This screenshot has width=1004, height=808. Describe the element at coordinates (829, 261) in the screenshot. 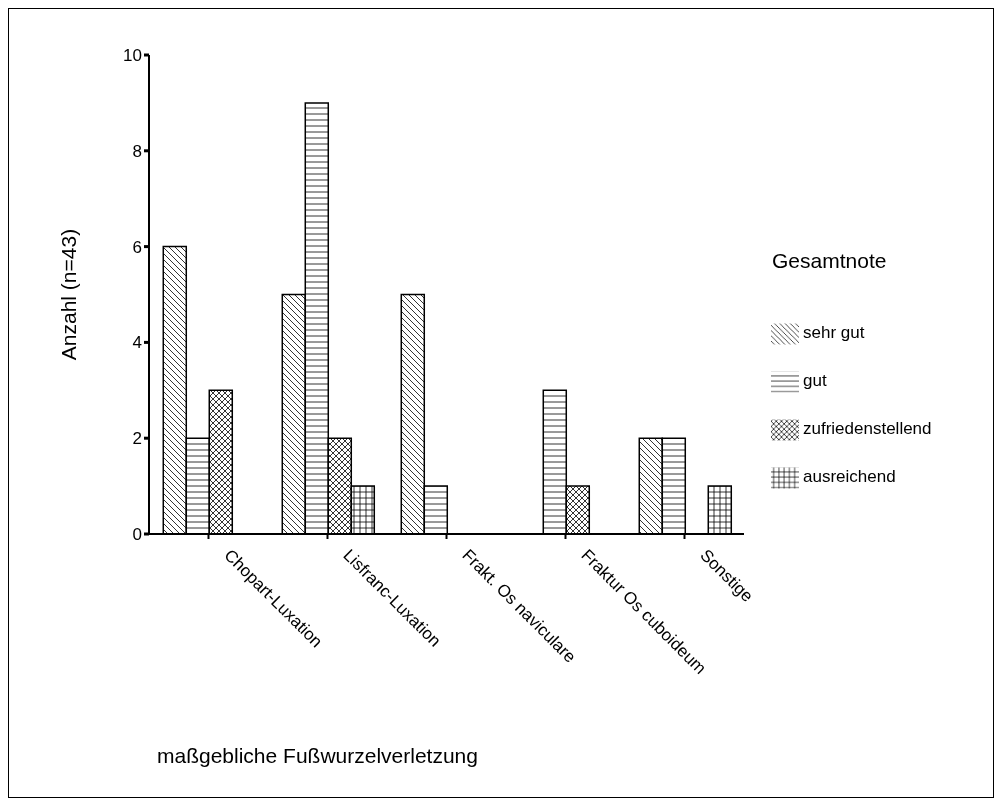

I see `legend-title: Gesamtnote` at that location.